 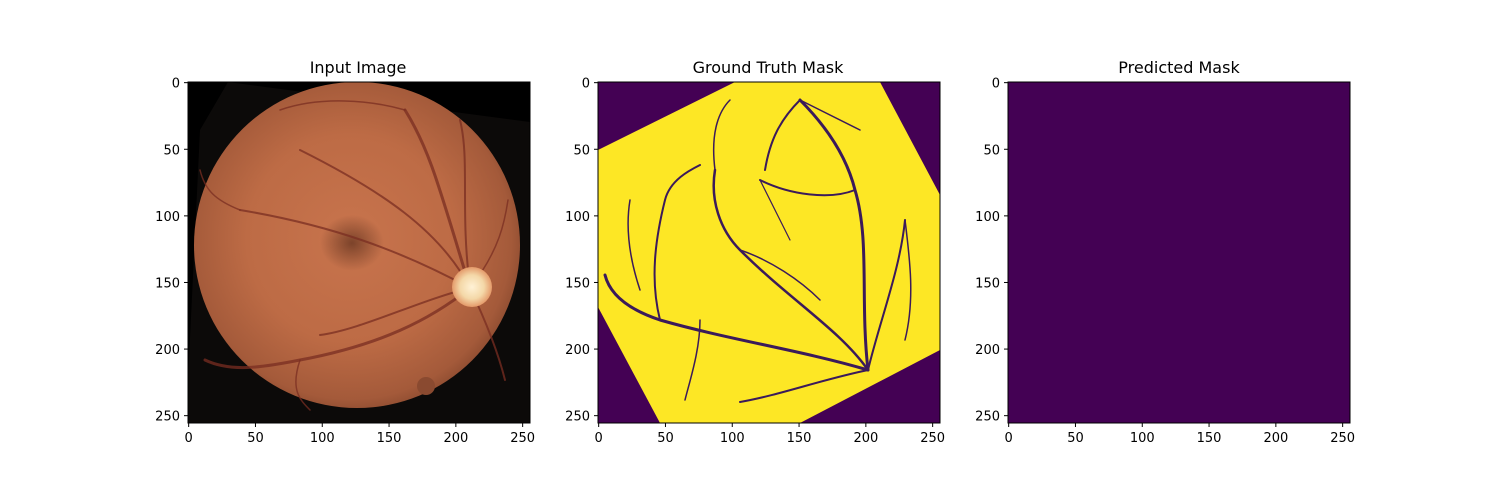 What do you see at coordinates (358, 67) in the screenshot?
I see `panel-title: Input Image` at bounding box center [358, 67].